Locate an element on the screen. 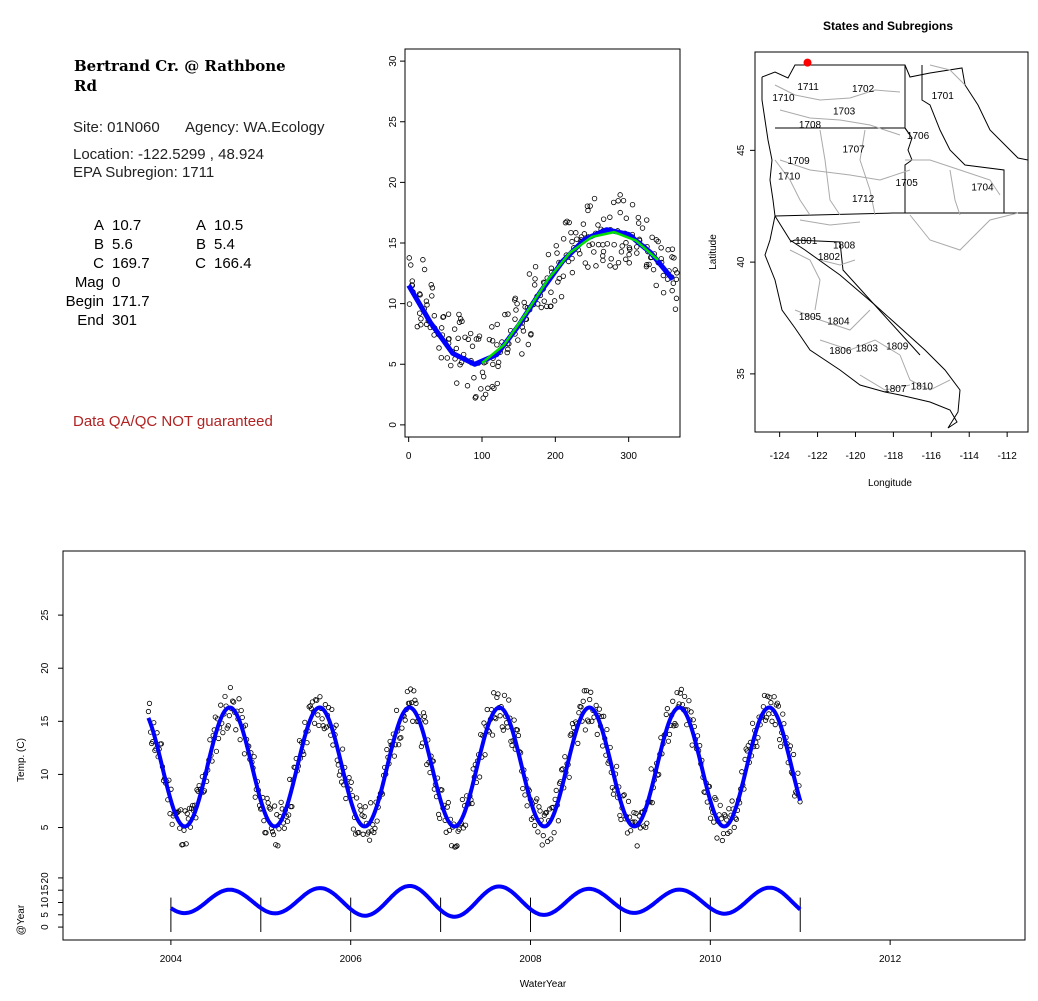  region-label: 1710 is located at coordinates (789, 176).